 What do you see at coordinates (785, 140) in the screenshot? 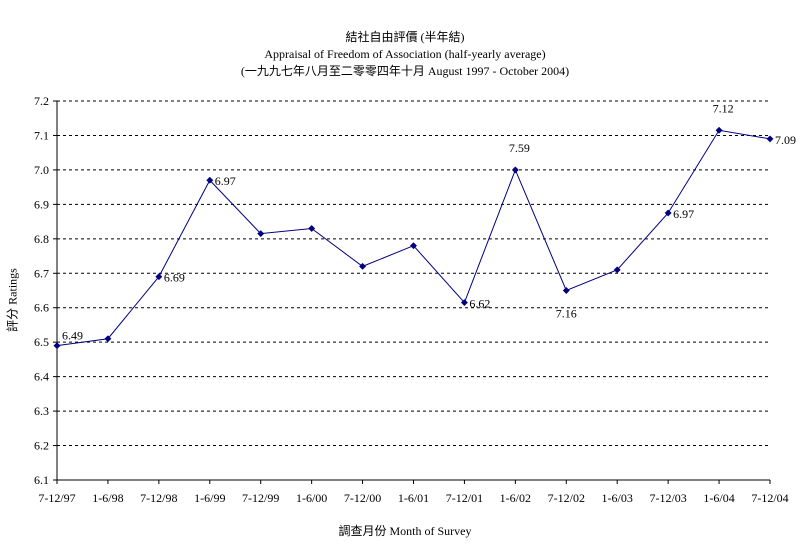
I see `data-label: 7.09` at bounding box center [785, 140].